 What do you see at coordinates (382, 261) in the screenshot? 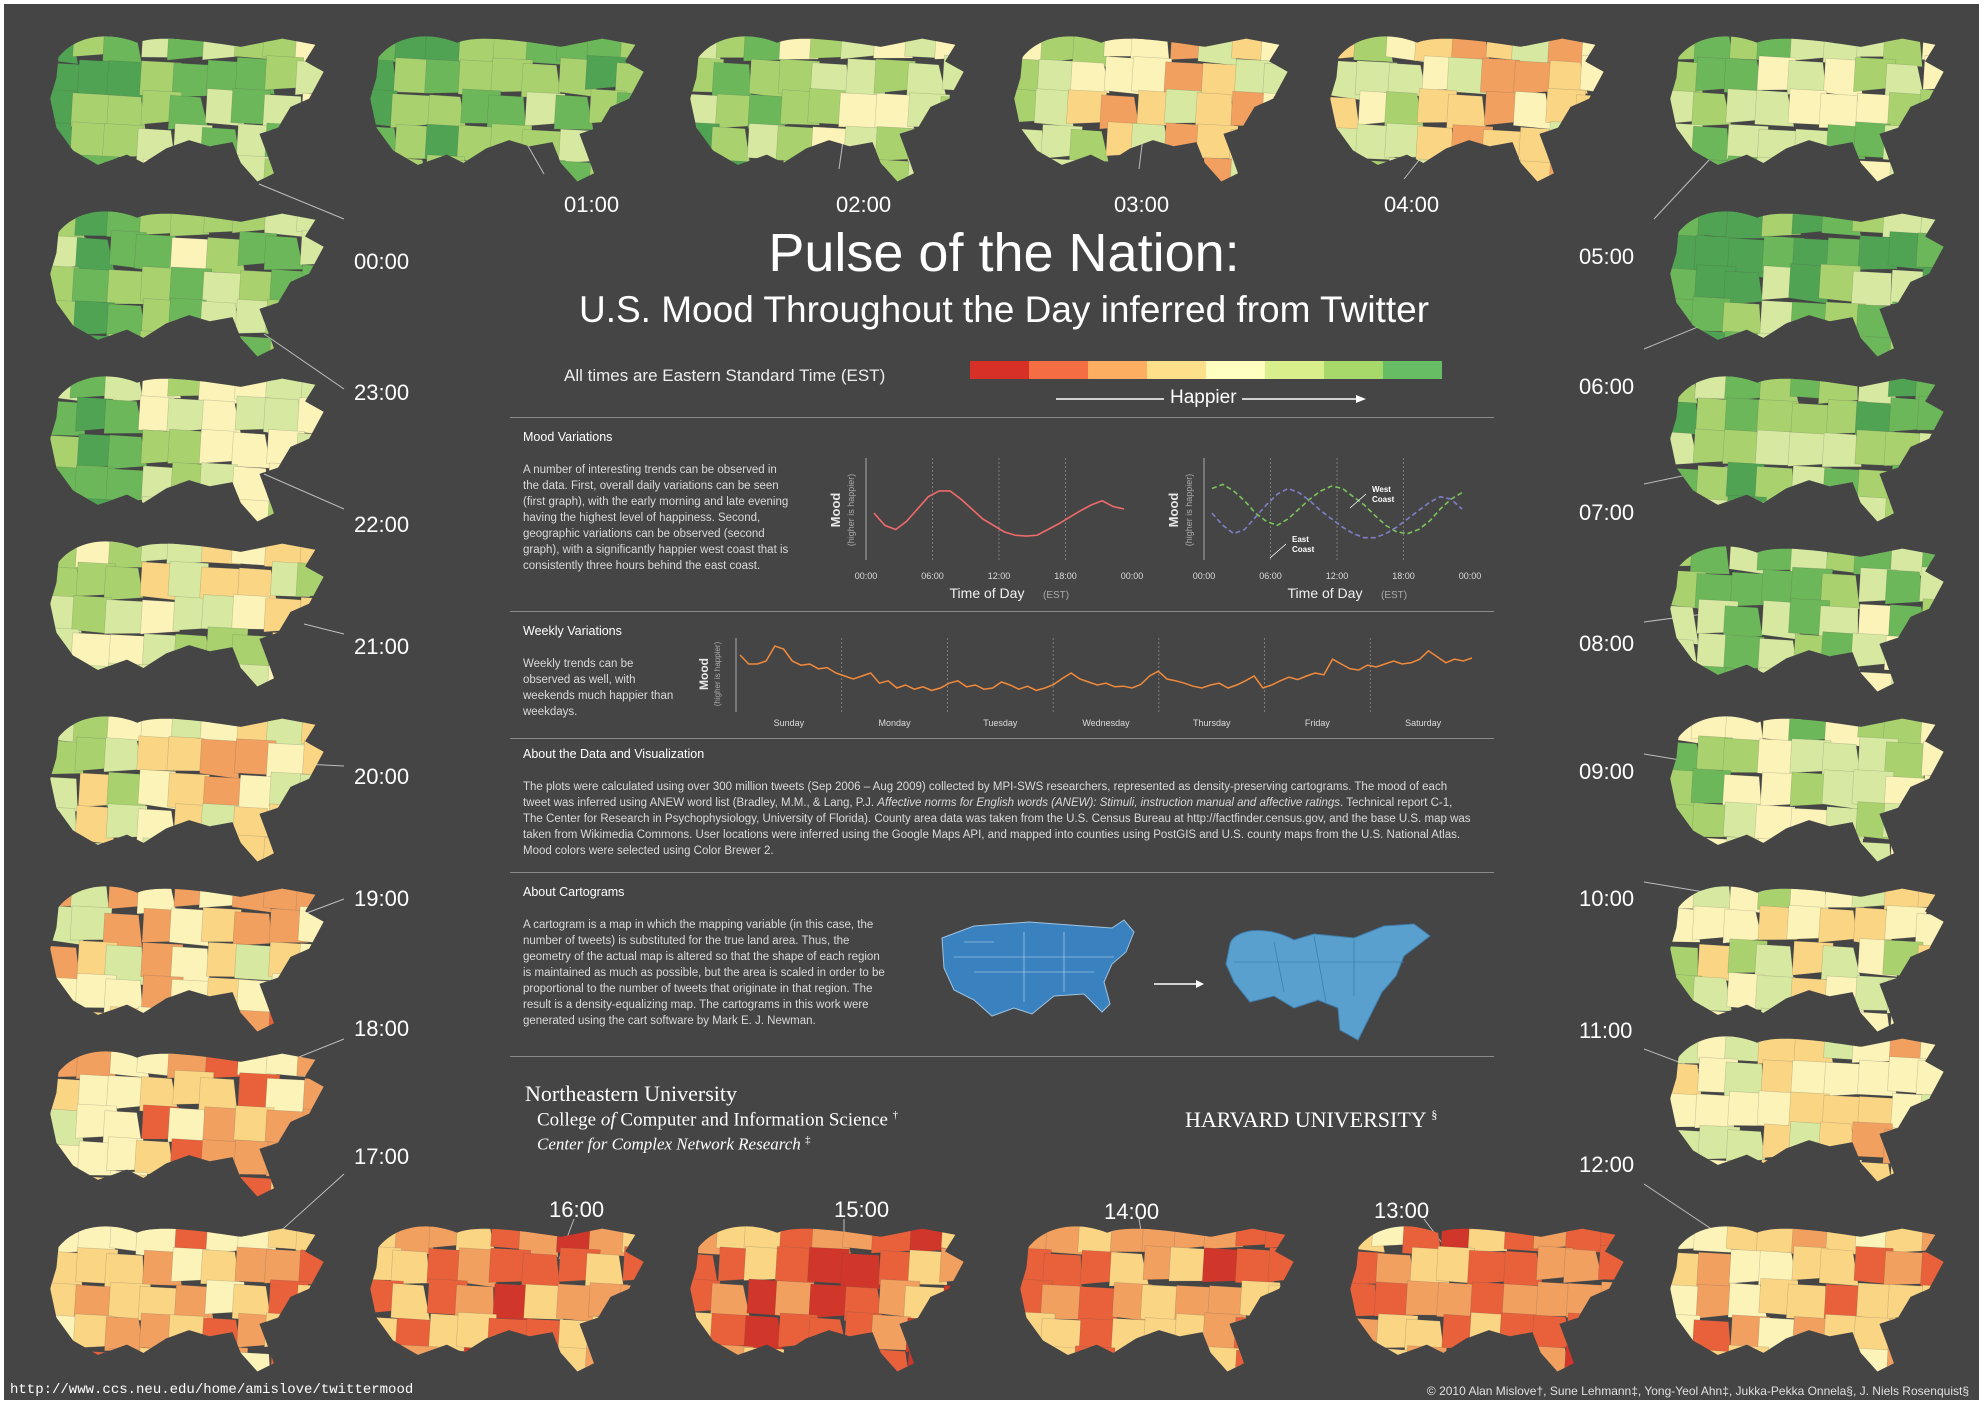
I see `map-time-label: 00:00` at bounding box center [382, 261].